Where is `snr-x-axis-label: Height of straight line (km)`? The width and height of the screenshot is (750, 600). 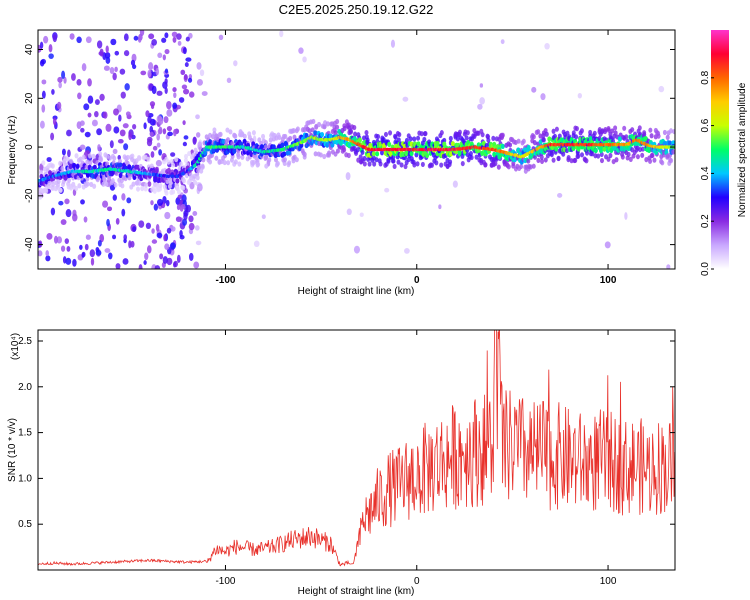
snr-x-axis-label: Height of straight line (km) is located at coordinates (356, 591).